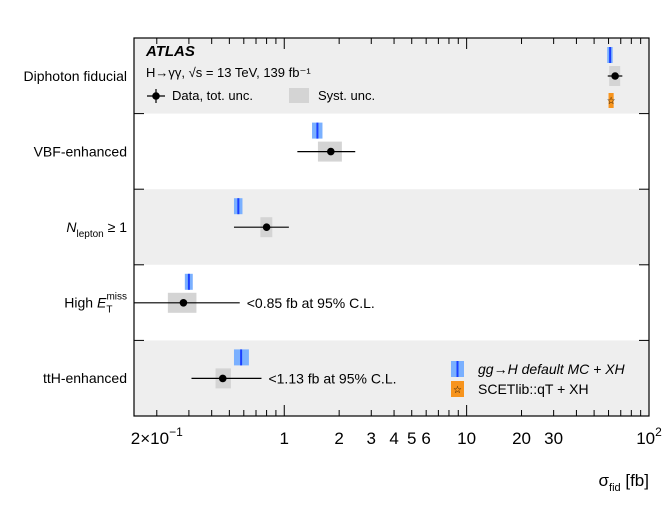  What do you see at coordinates (371, 438) in the screenshot?
I see `x-tick-label: 3` at bounding box center [371, 438].